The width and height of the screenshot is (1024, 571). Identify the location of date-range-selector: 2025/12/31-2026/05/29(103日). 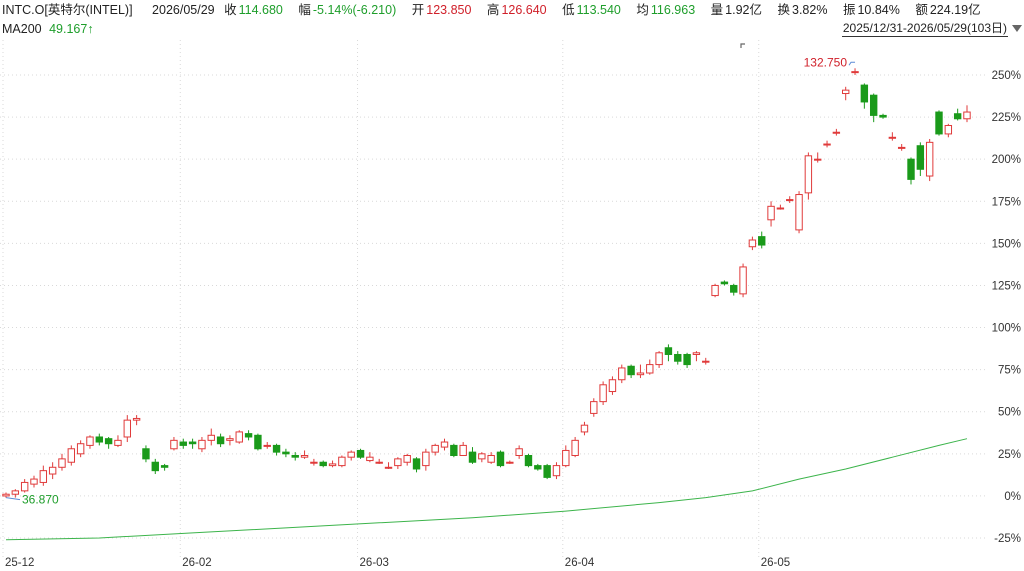
(924, 29).